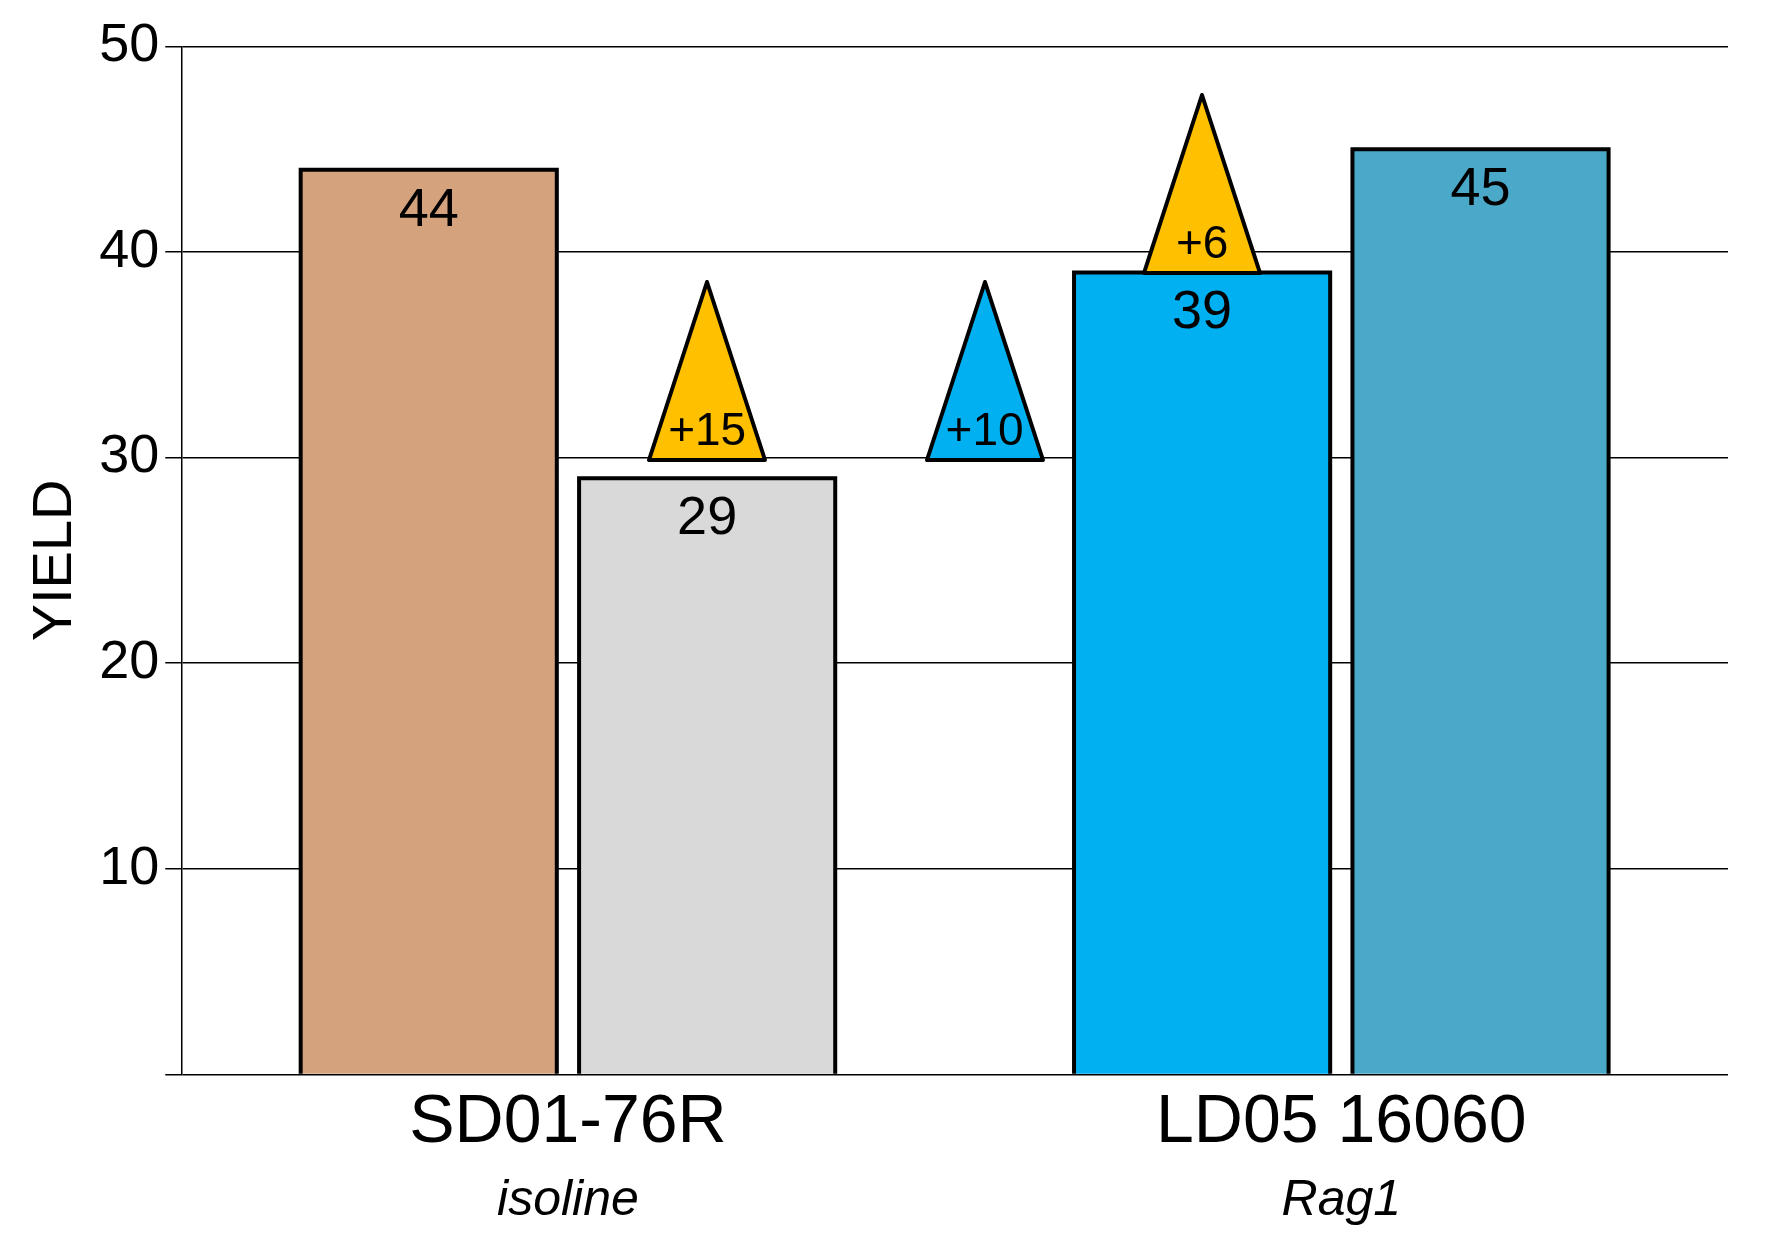 The width and height of the screenshot is (1766, 1254). What do you see at coordinates (1341, 1197) in the screenshot?
I see `text: Rag1` at bounding box center [1341, 1197].